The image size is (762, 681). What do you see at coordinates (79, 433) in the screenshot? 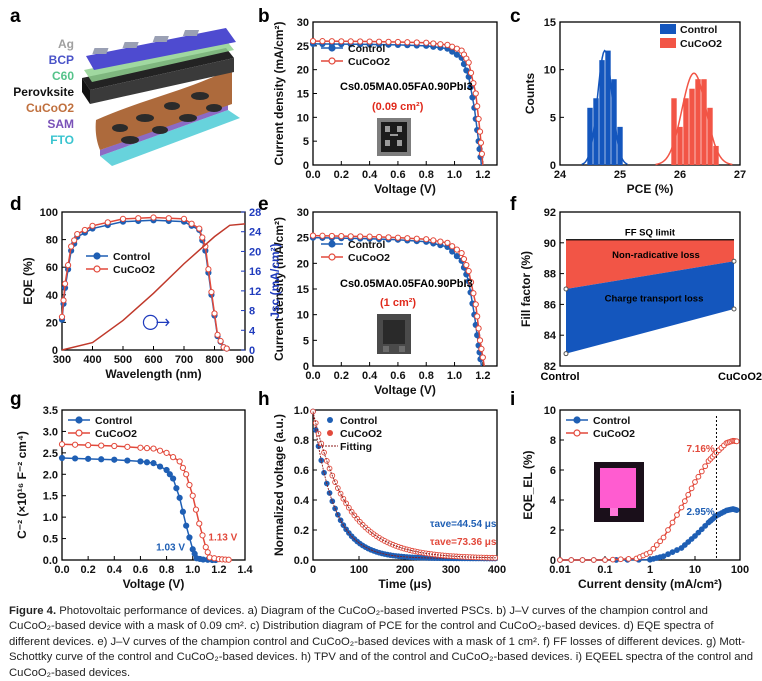
I see `legend-marker-cucoo2` at bounding box center [79, 433].